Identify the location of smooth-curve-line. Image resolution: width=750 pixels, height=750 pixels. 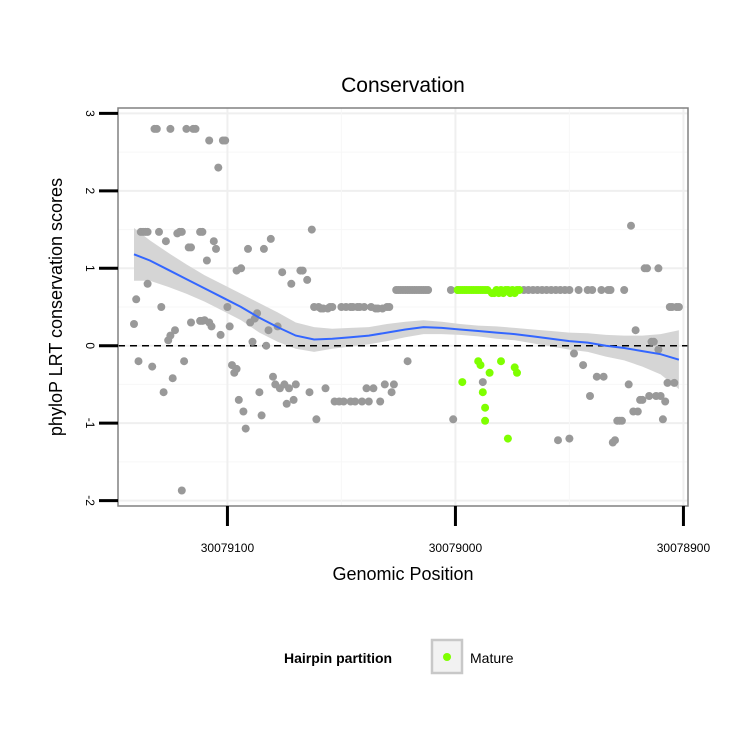
(406, 307).